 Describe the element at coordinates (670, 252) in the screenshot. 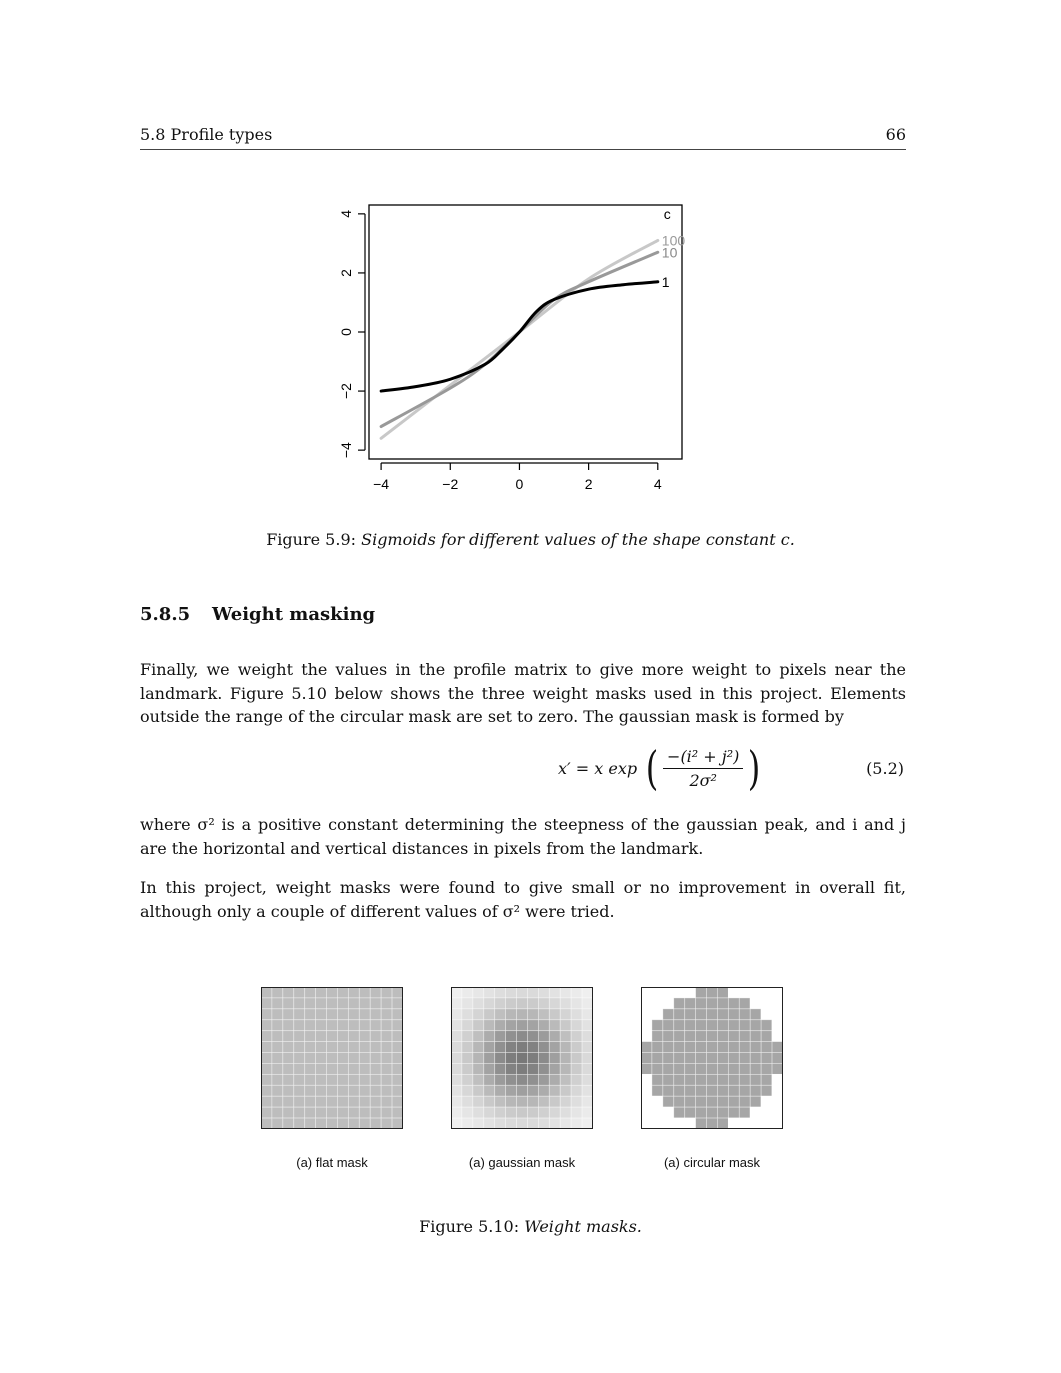

I see `series-label-c-10: 10` at that location.